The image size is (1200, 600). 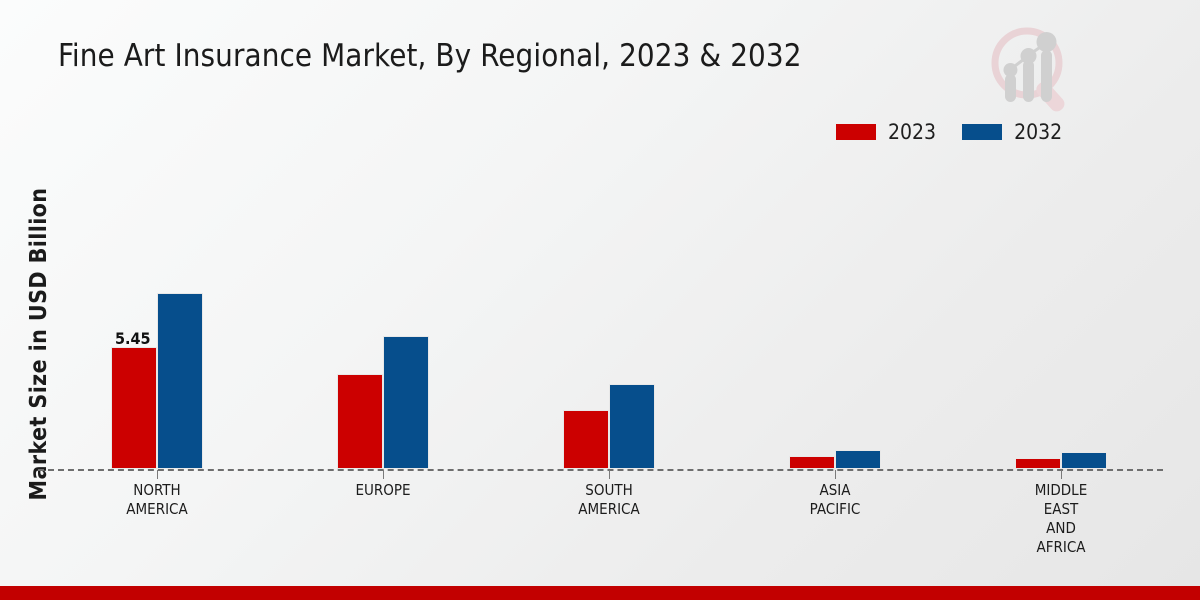 What do you see at coordinates (1061, 304) in the screenshot?
I see `bar-group-middle-east-and-africa` at bounding box center [1061, 304].